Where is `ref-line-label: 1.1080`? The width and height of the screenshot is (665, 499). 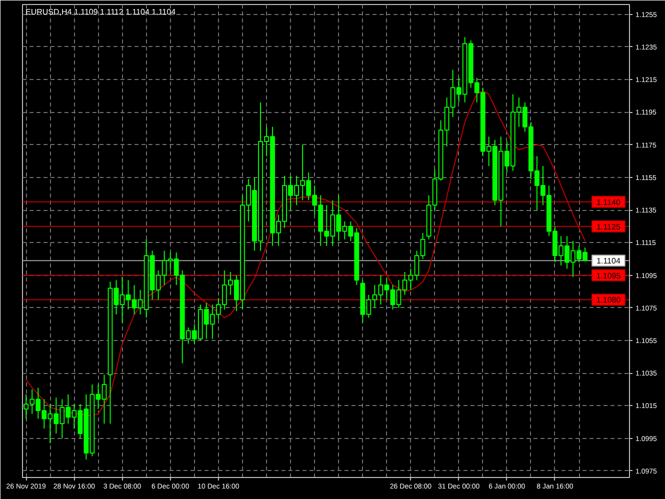
ref-line-label: 1.1080 is located at coordinates (609, 300).